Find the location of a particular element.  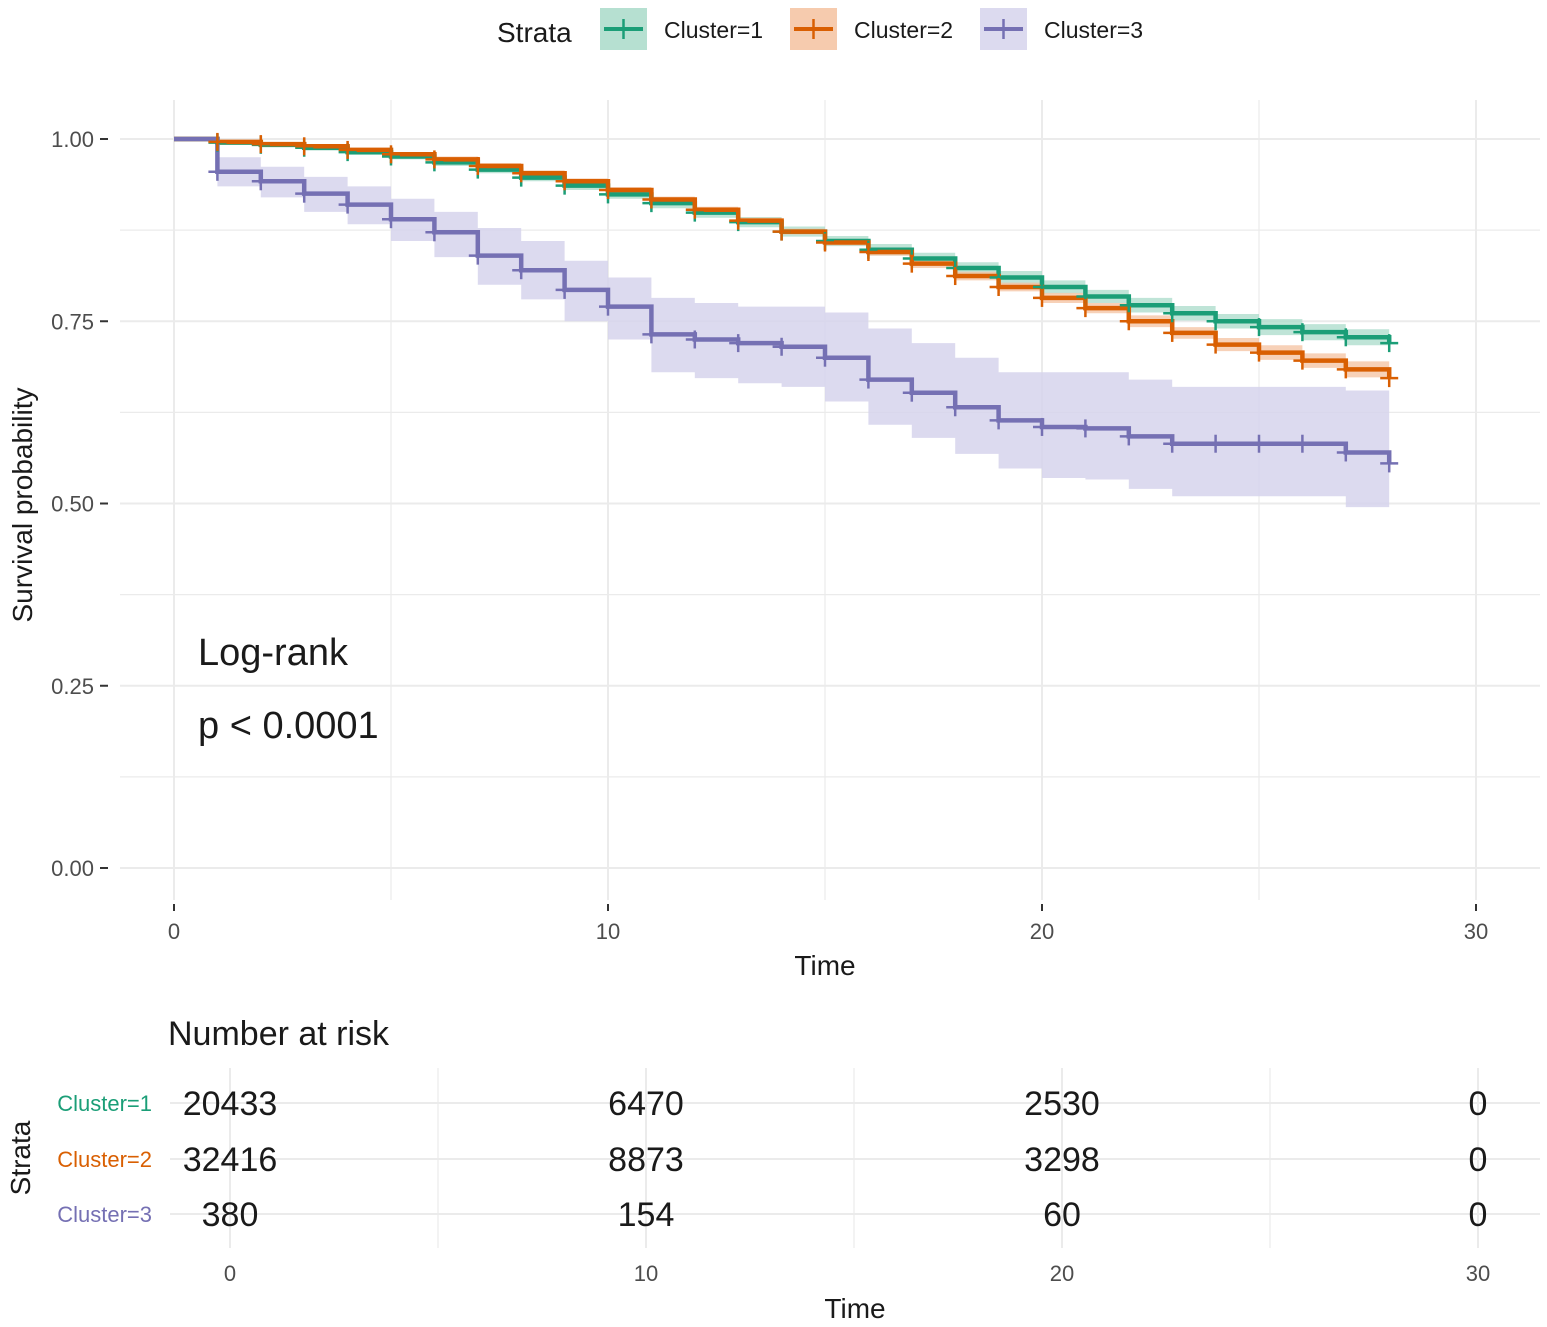

risk-x-tick-label-0: 0 is located at coordinates (230, 1273).